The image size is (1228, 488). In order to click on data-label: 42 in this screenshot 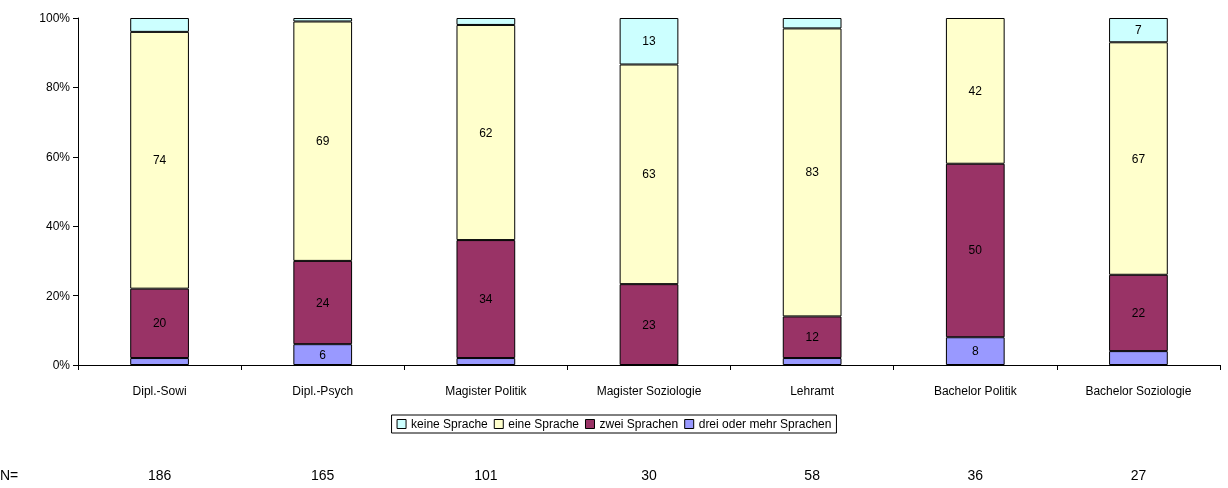, I will do `click(975, 90)`.